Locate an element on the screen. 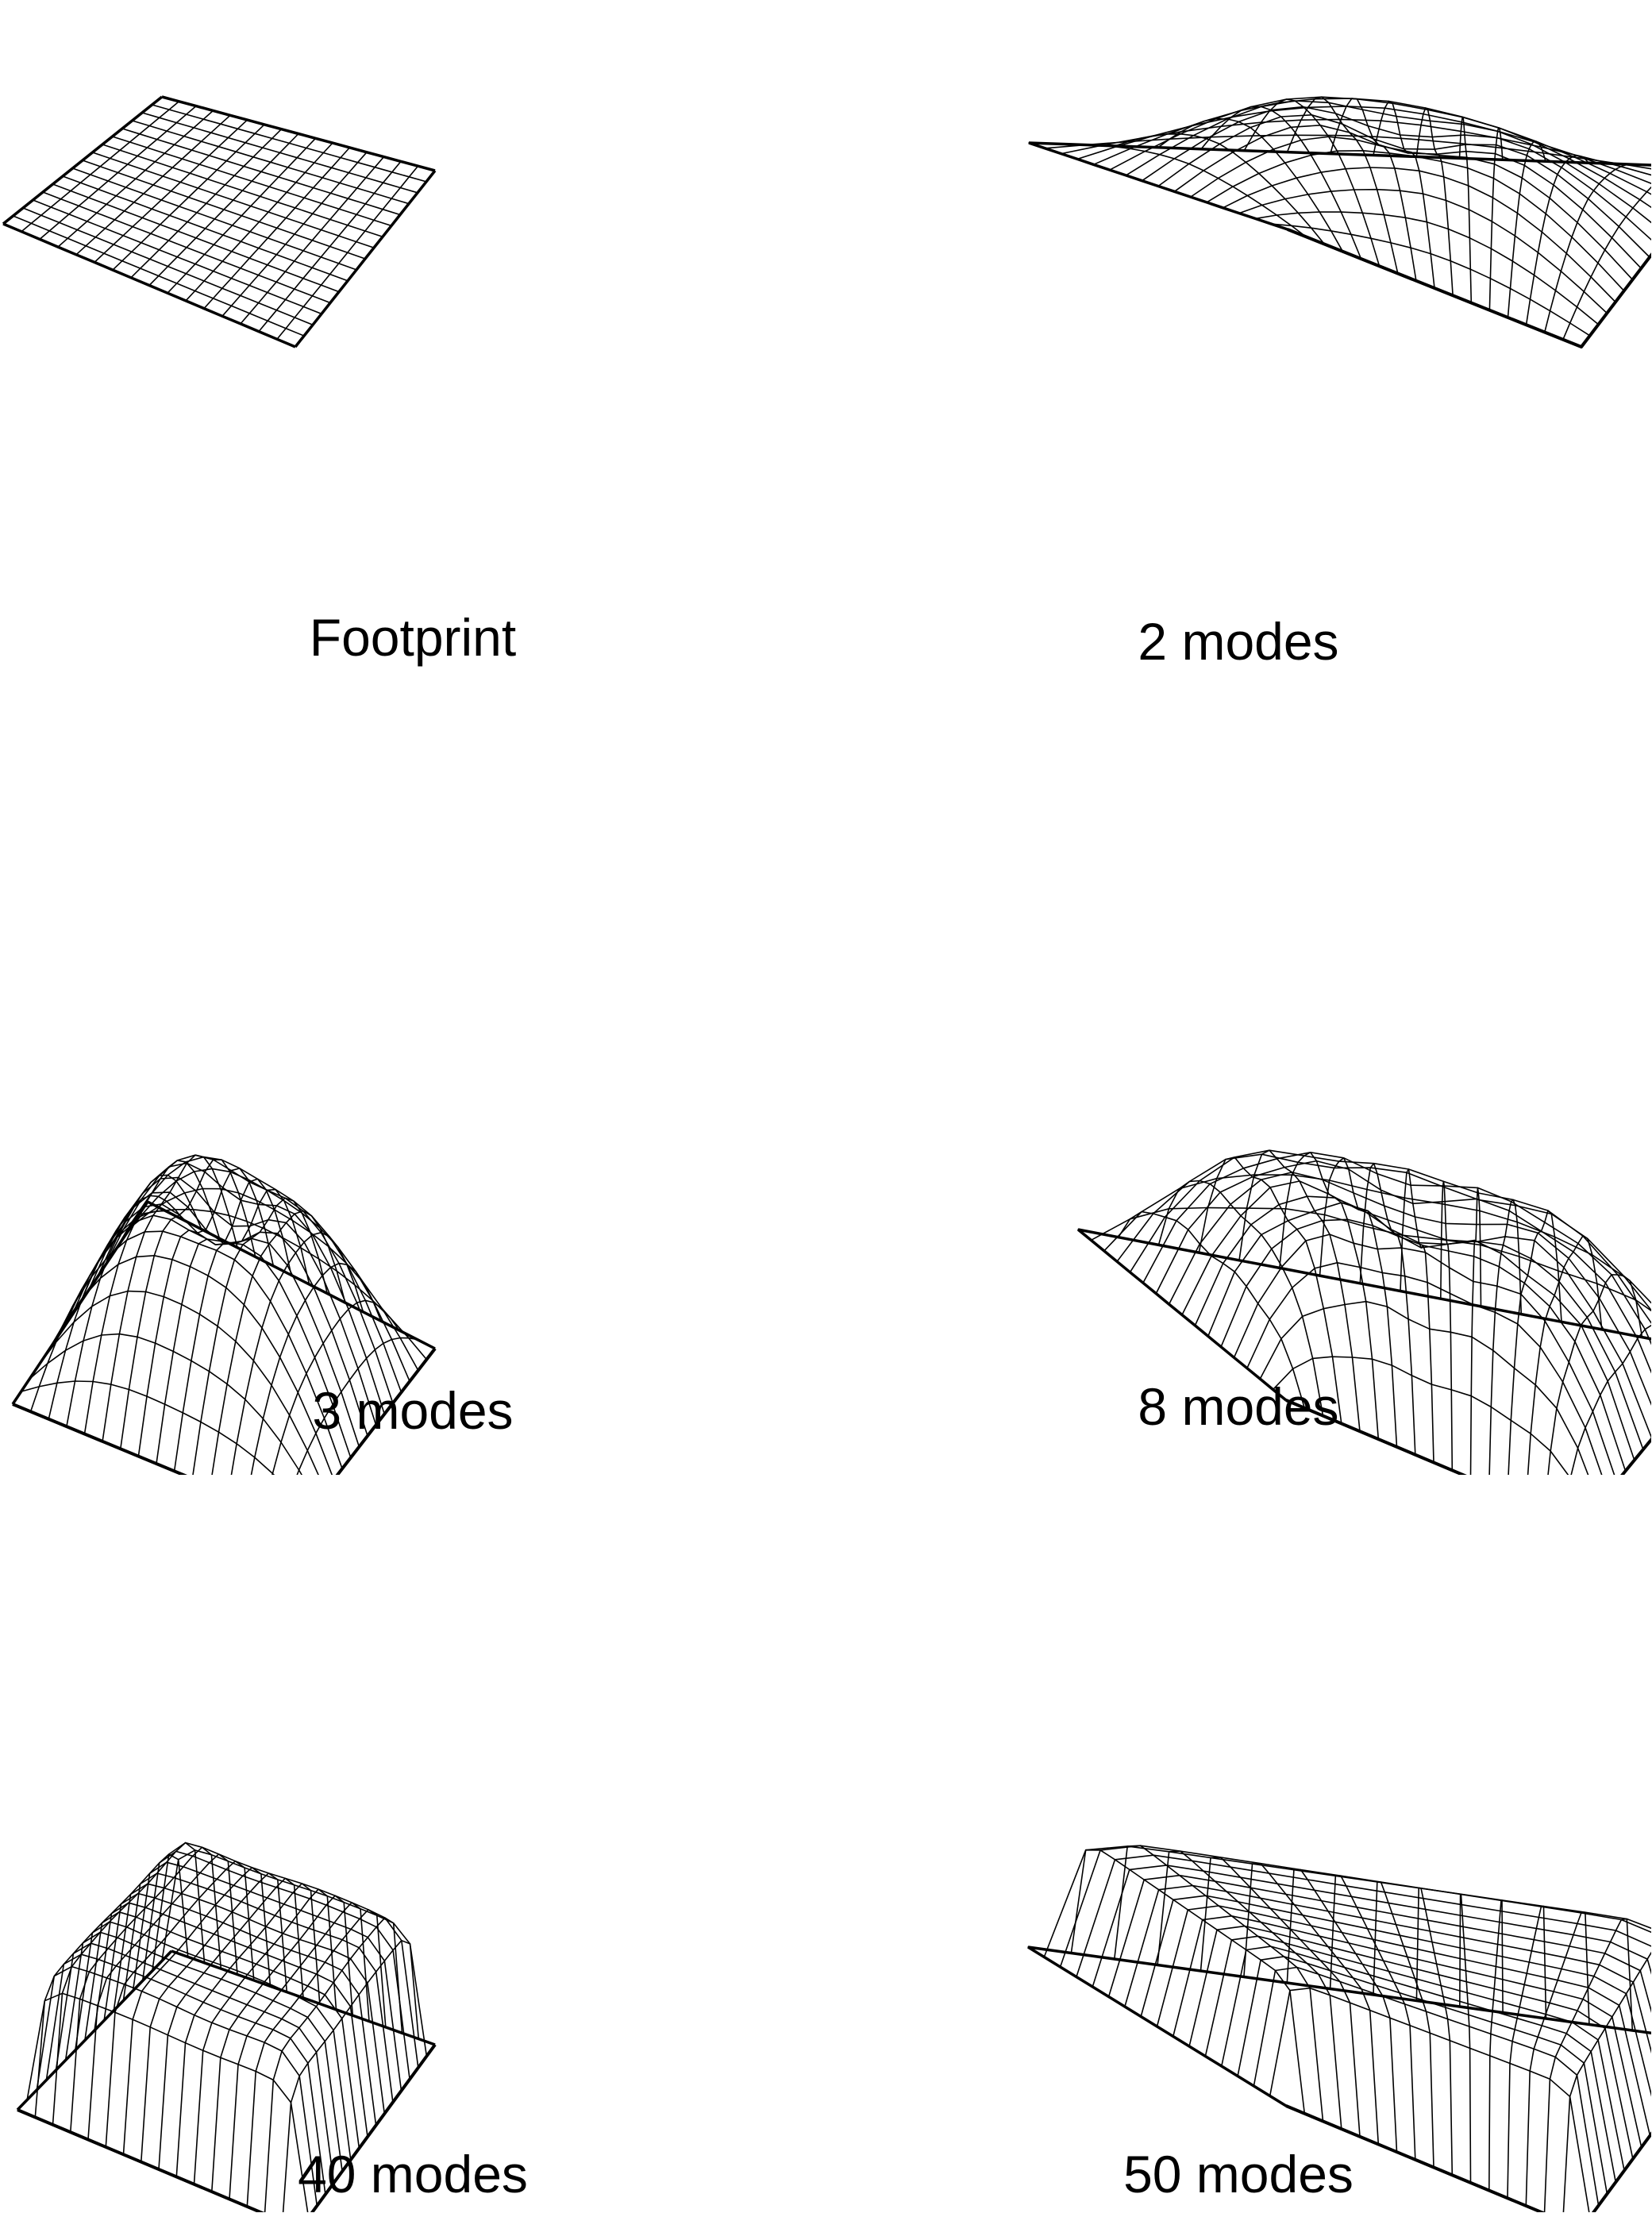 This screenshot has width=1652, height=2213. panel-caption: 3 modes is located at coordinates (413, 1410).